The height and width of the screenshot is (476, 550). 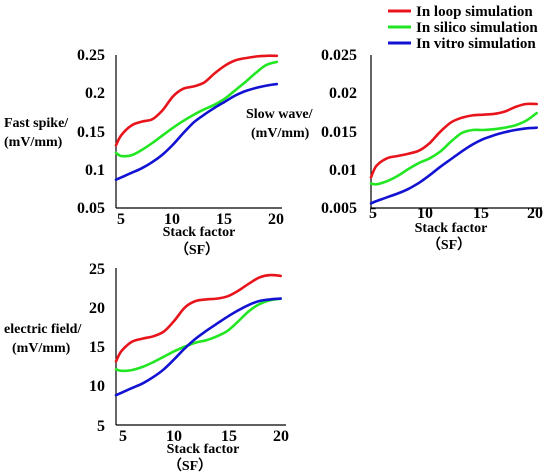 I want to click on electric-field-series-in-loop, so click(x=198, y=318).